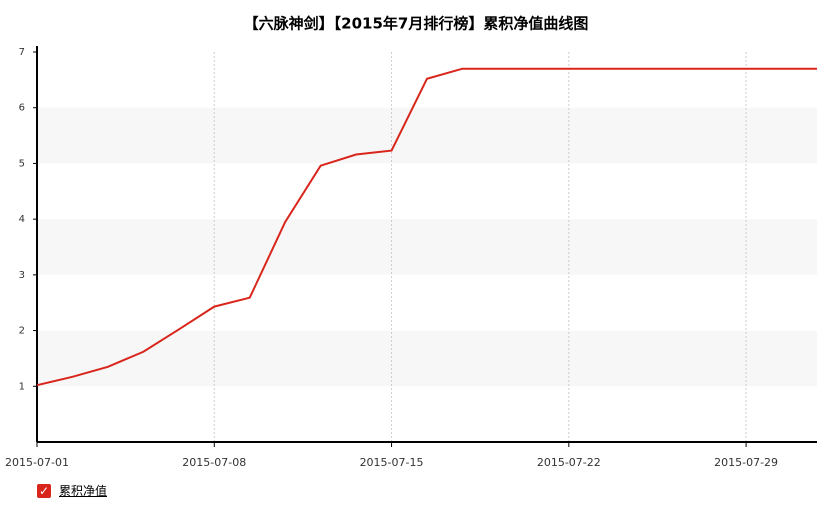  Describe the element at coordinates (22, 52) in the screenshot. I see `y-tick-label: 7` at that location.